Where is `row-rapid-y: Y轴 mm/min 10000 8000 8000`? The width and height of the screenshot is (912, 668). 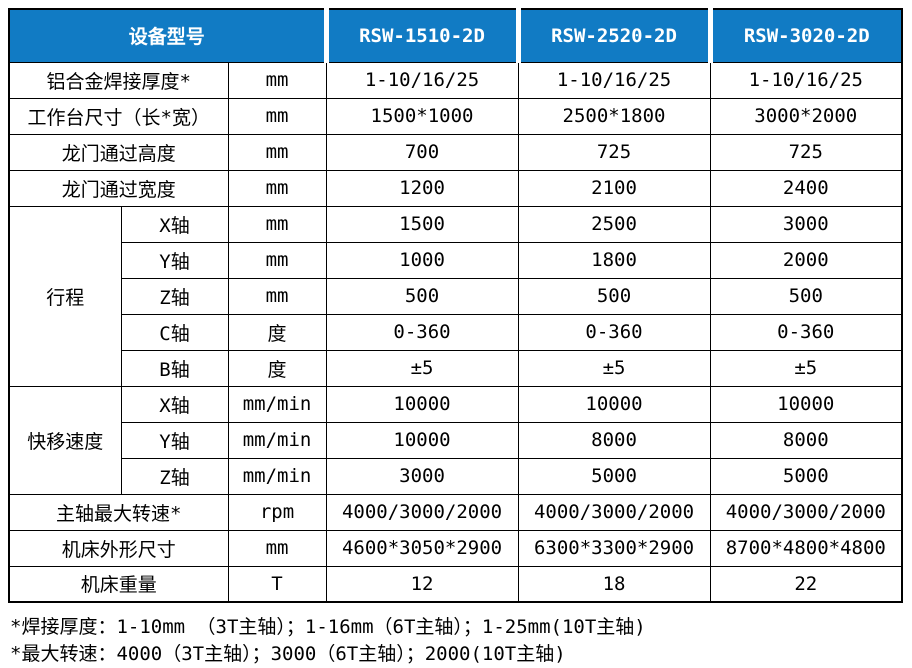 row-rapid-y: Y轴 mm/min 10000 8000 8000 is located at coordinates (456, 440).